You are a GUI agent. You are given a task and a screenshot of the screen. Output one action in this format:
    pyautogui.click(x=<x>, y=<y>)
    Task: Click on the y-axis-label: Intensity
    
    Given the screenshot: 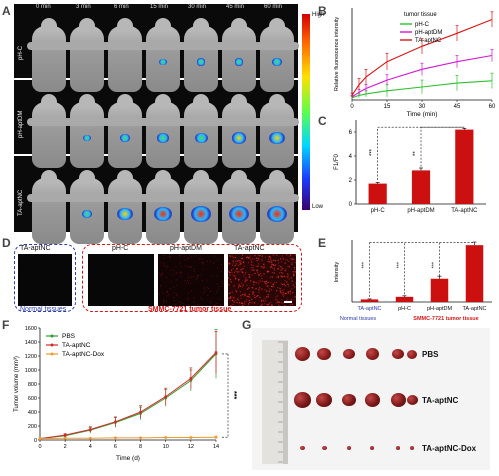 What is the action you would take?
    pyautogui.click(x=337, y=272)
    